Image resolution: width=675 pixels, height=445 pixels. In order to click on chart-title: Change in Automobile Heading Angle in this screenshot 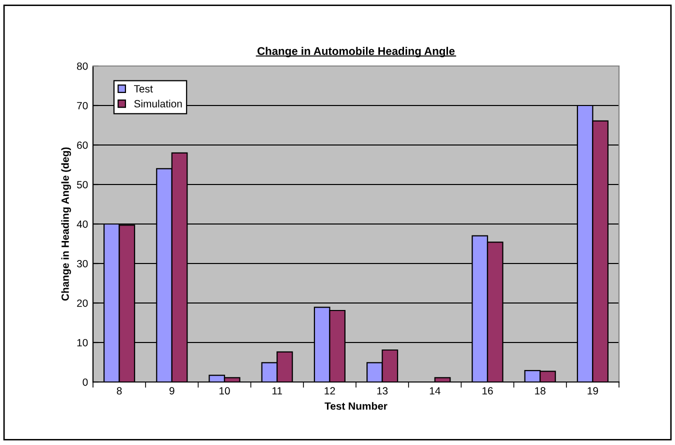, I will do `click(356, 52)`.